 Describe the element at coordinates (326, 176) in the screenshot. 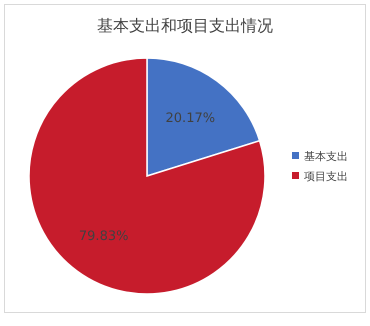

I see `legend-label: 项目支出` at that location.